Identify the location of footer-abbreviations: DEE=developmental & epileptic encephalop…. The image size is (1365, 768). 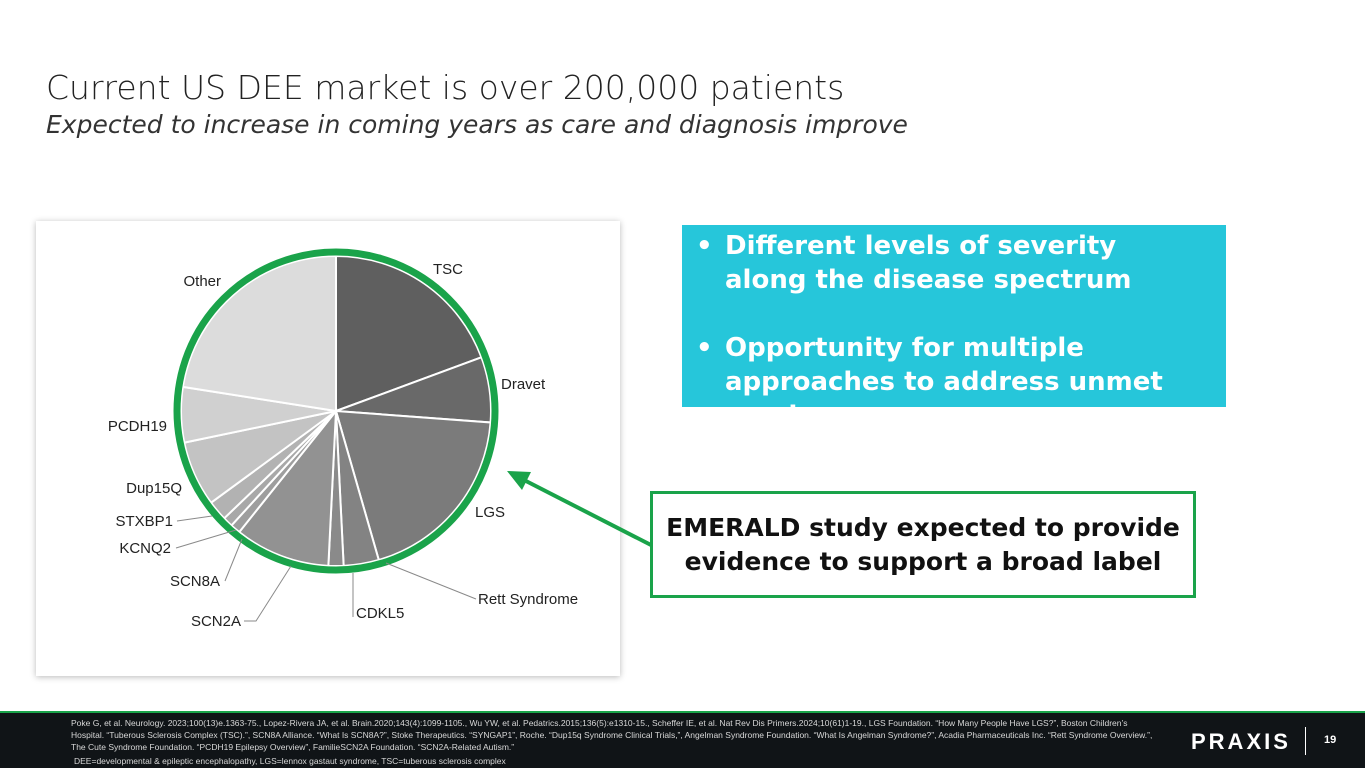
(290, 761).